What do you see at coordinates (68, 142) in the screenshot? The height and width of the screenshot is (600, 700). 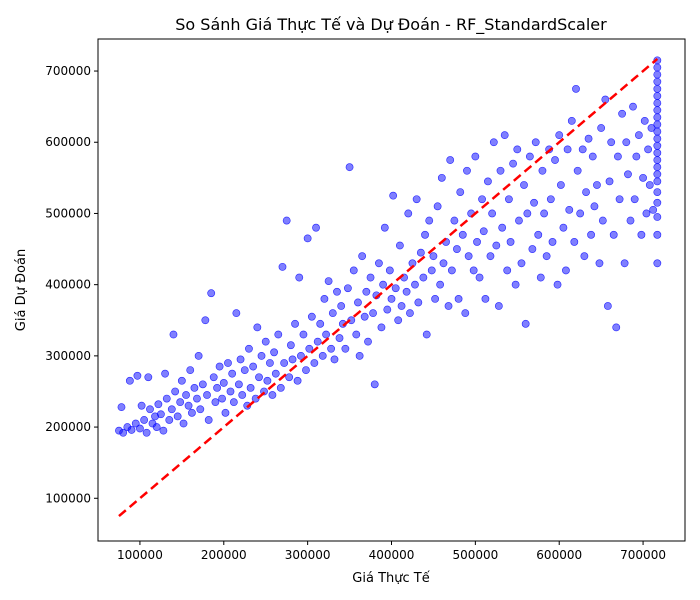 I see `y-tick-label: 600000` at bounding box center [68, 142].